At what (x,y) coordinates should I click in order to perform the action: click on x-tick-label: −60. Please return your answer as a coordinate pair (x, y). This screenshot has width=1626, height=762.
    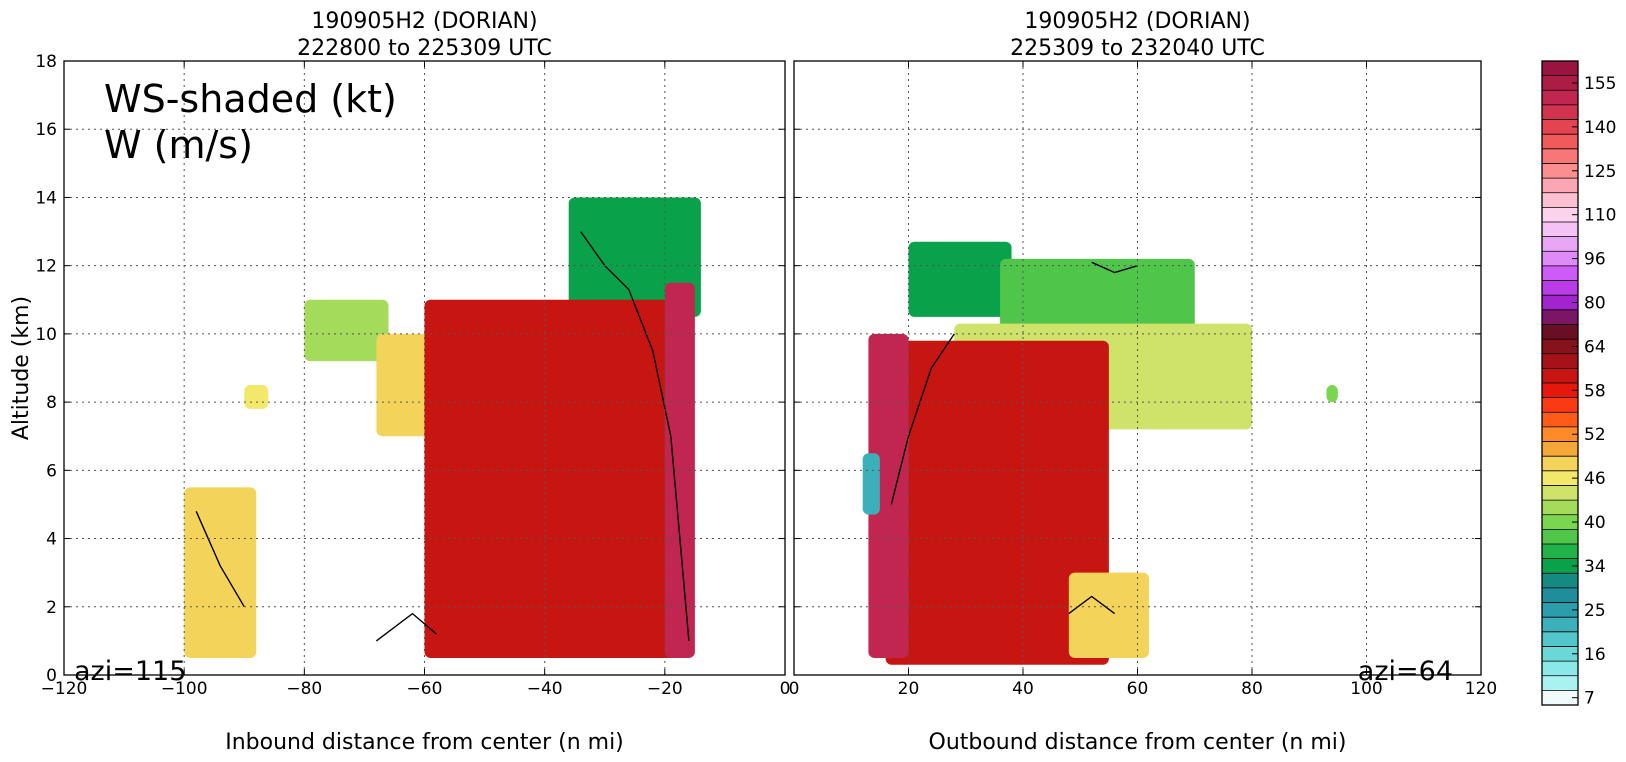
    Looking at the image, I should click on (425, 689).